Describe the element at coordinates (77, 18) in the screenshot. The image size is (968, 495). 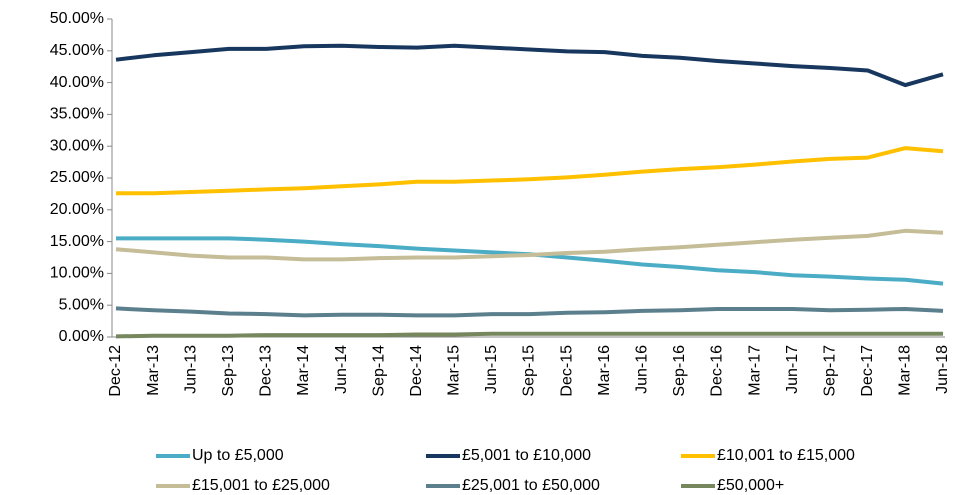
I see `y-tick-label: 50.00%` at that location.